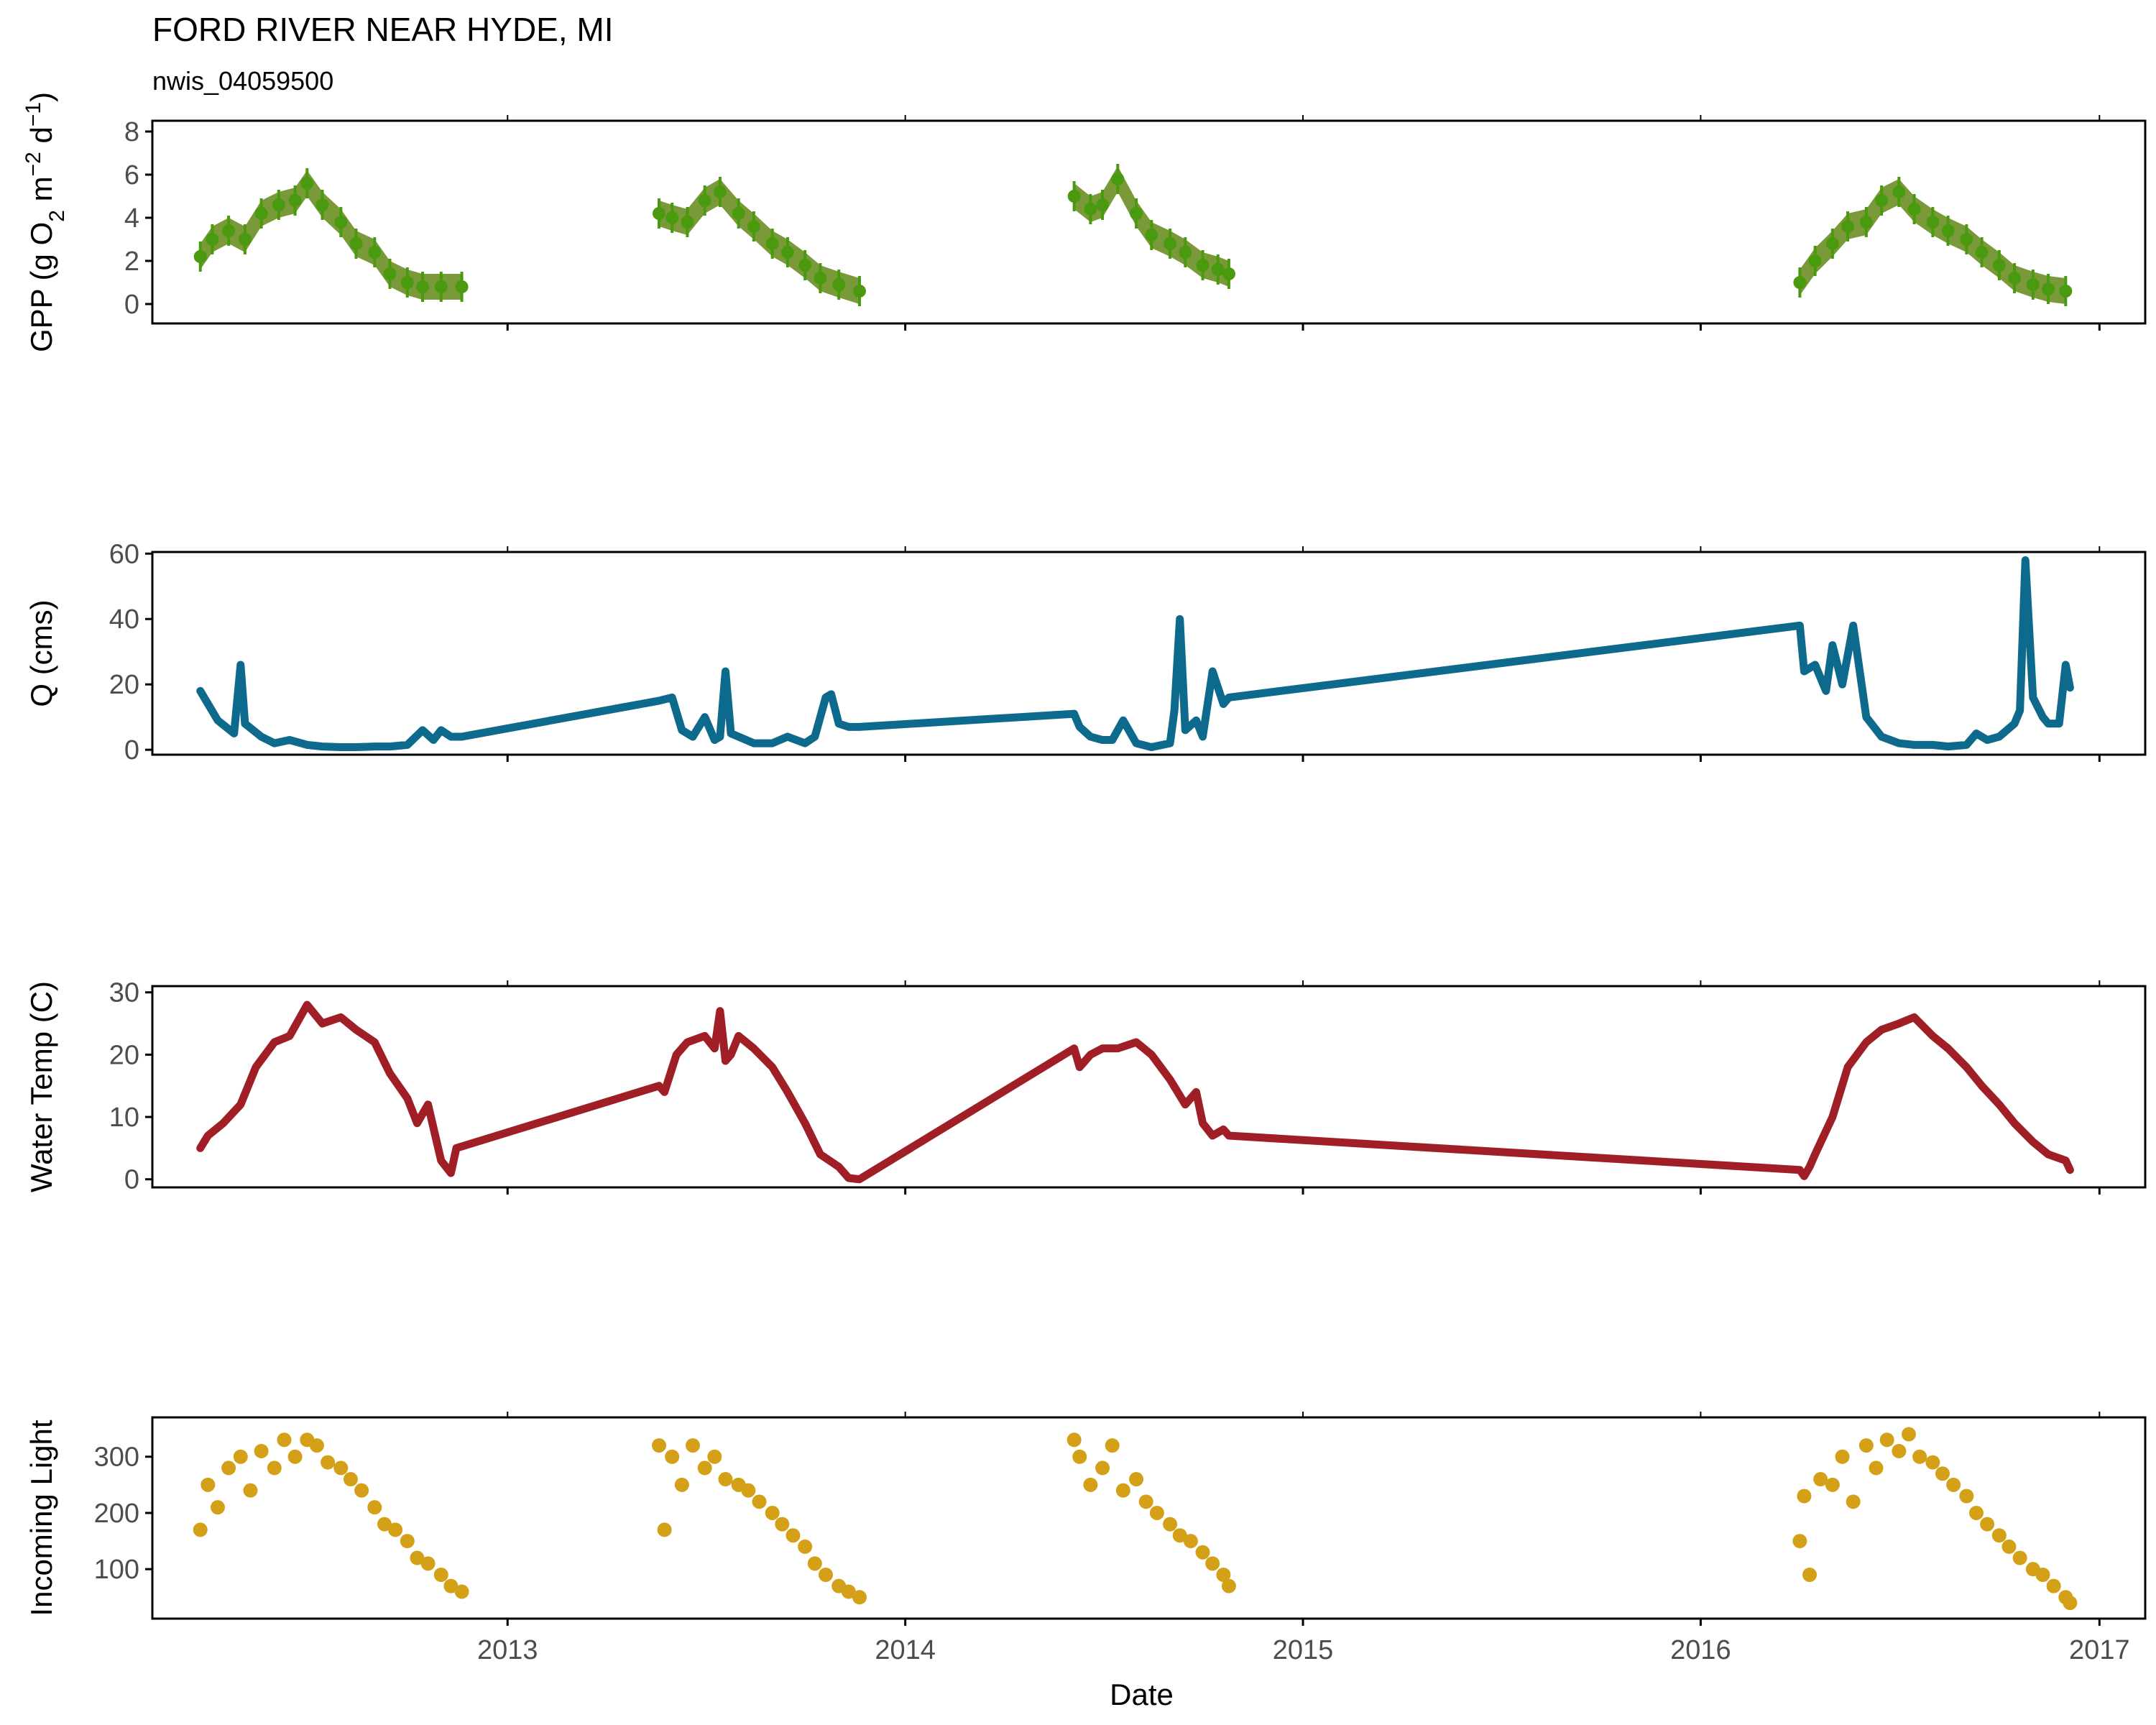  I want to click on gpp-y-tick-label: 6, so click(131, 175).